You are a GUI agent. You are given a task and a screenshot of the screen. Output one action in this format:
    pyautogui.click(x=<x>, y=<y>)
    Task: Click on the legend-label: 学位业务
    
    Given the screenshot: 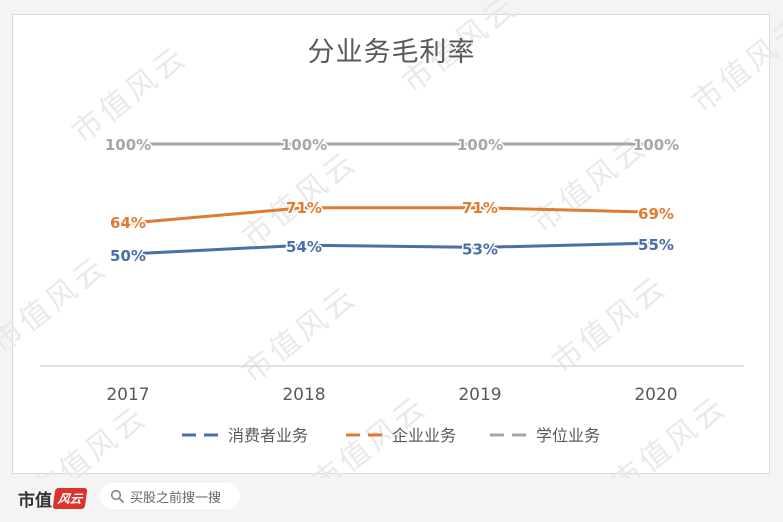 What is the action you would take?
    pyautogui.click(x=568, y=435)
    